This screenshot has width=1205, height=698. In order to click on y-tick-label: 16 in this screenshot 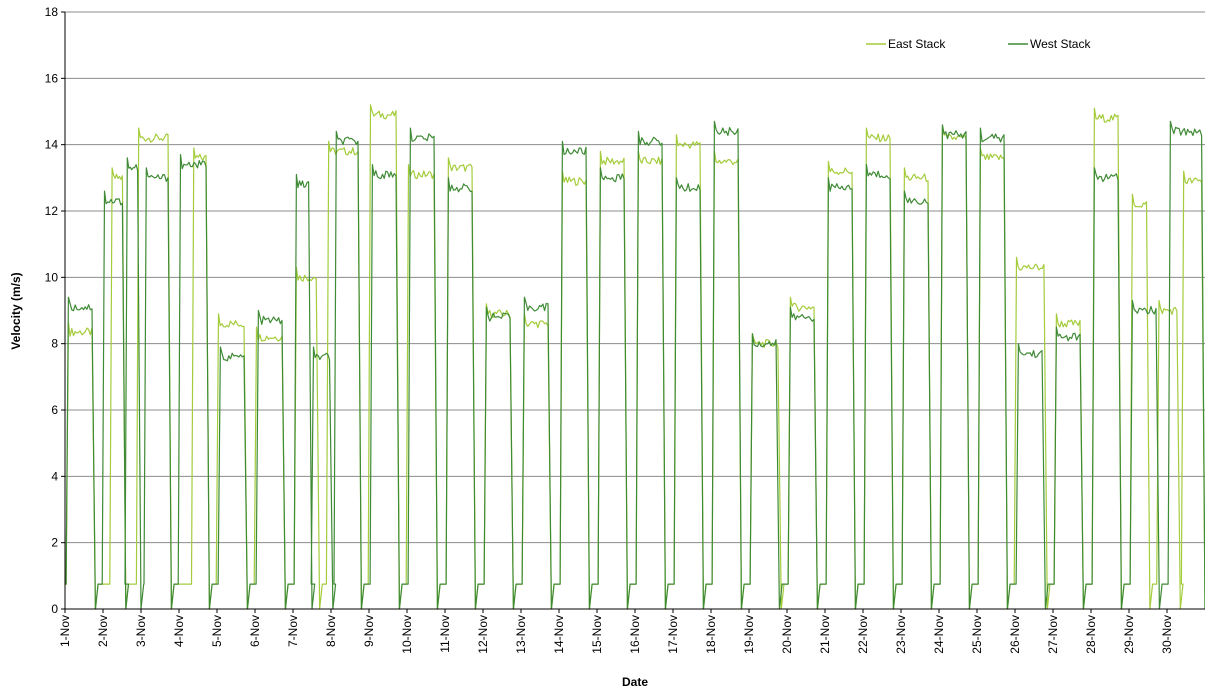, I will do `click(52, 78)`.